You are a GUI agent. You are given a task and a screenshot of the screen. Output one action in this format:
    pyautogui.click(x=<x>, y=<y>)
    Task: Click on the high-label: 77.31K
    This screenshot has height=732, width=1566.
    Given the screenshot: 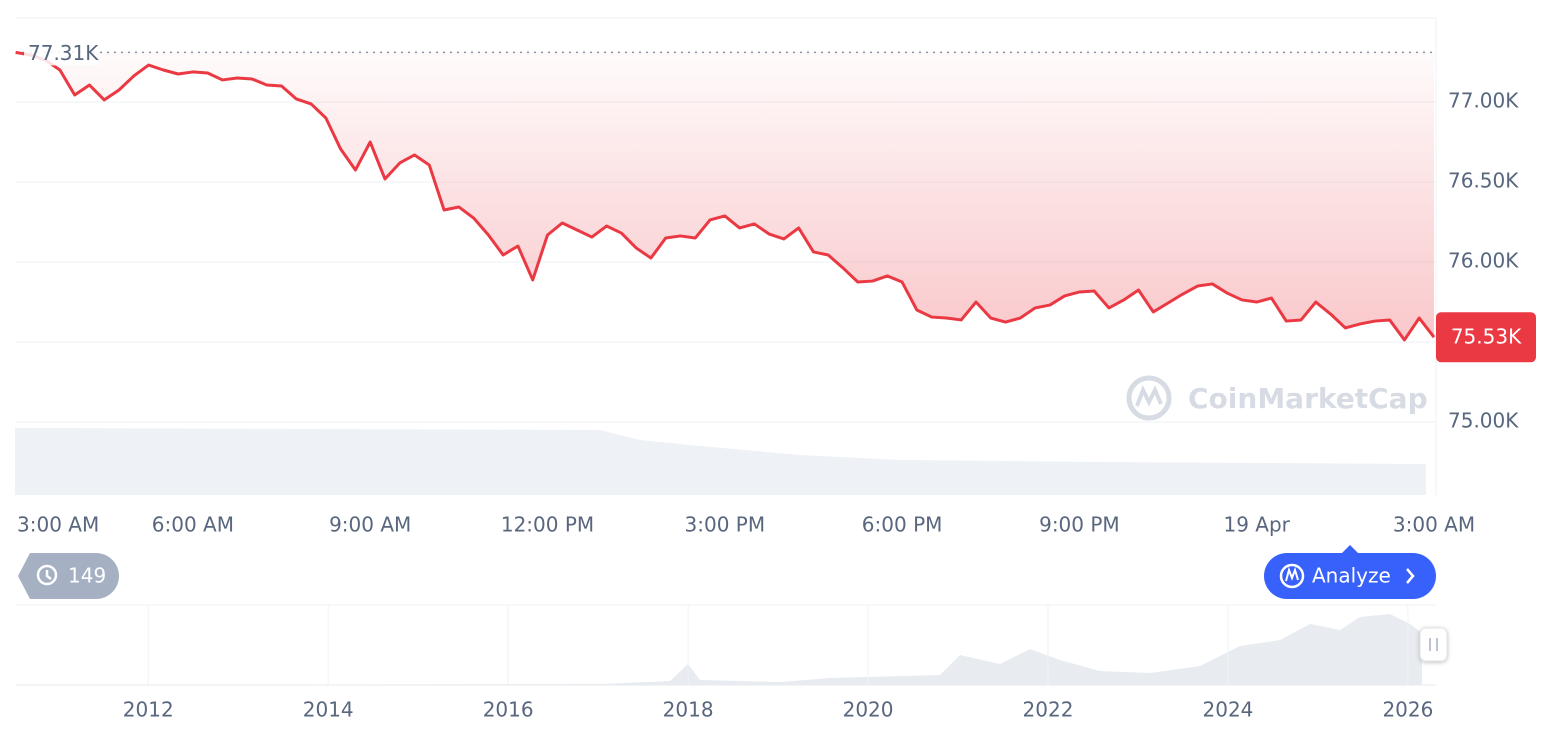 What is the action you would take?
    pyautogui.click(x=63, y=53)
    